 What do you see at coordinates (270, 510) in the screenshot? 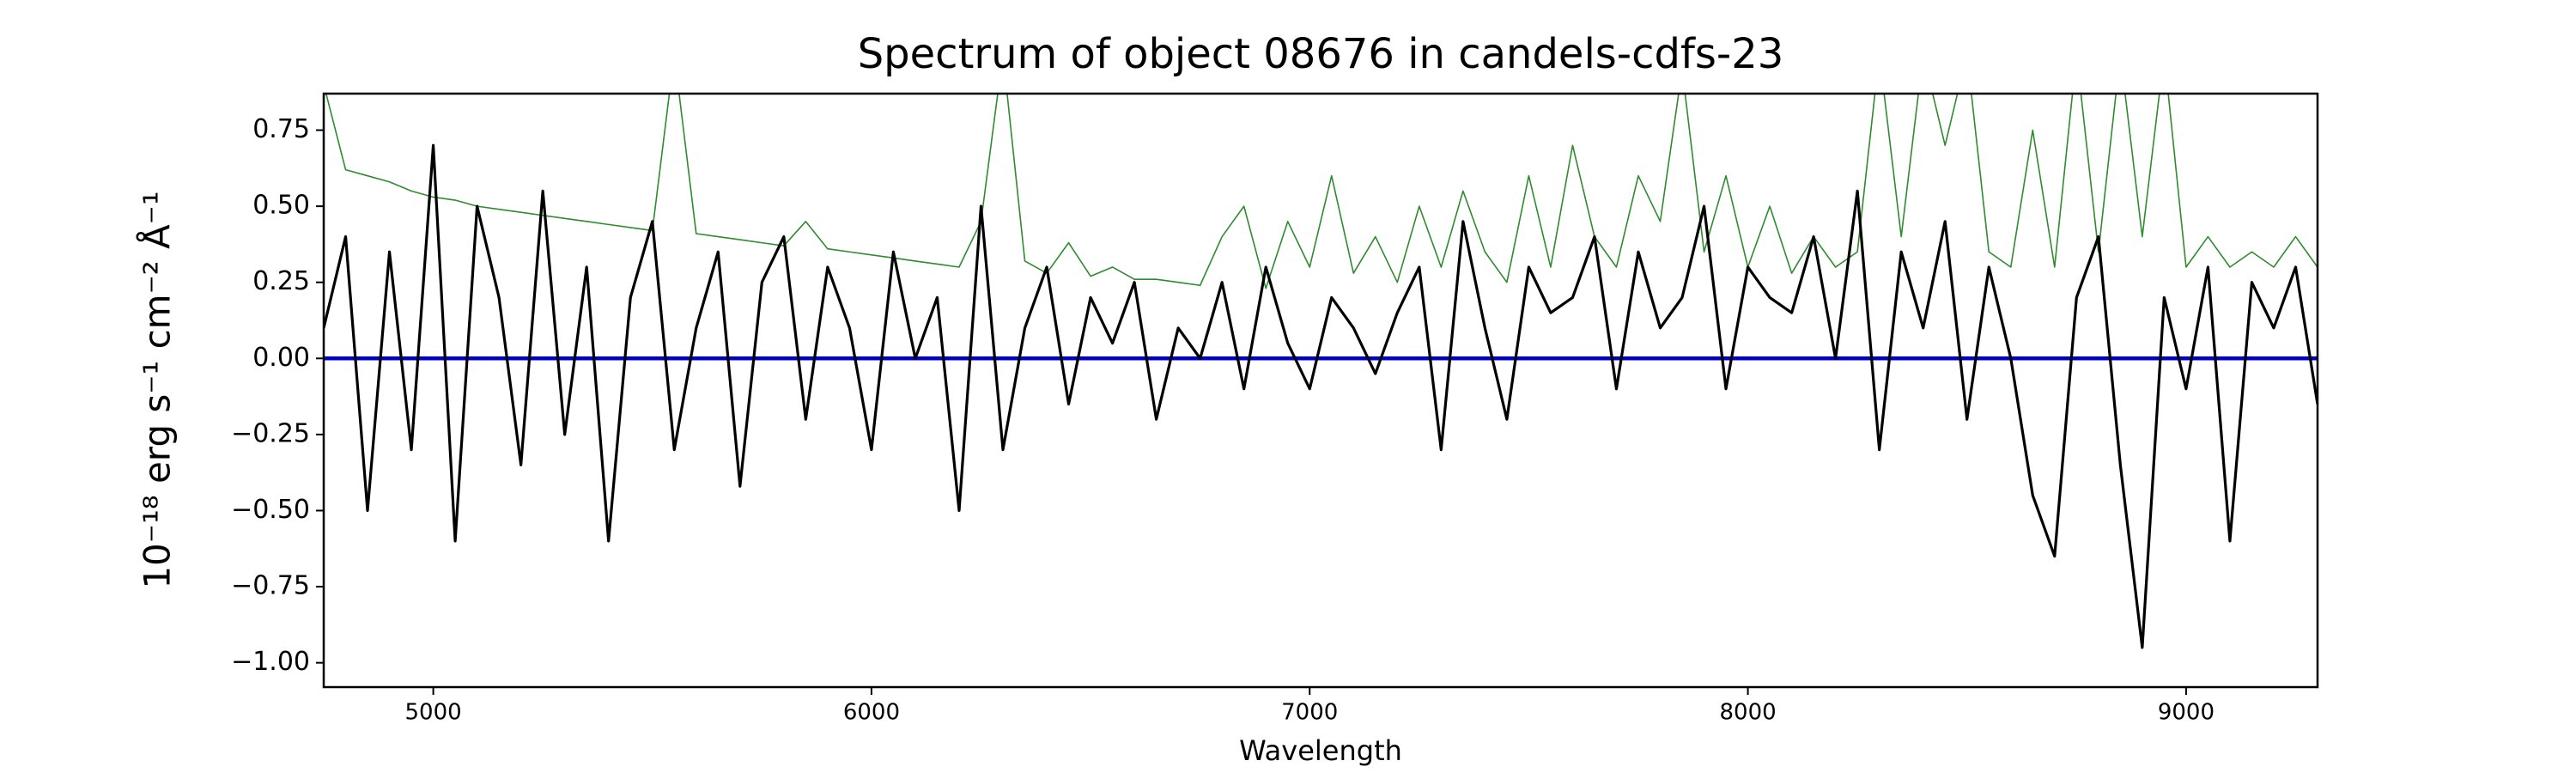
I see `y-tick-label: −0.50` at bounding box center [270, 510].